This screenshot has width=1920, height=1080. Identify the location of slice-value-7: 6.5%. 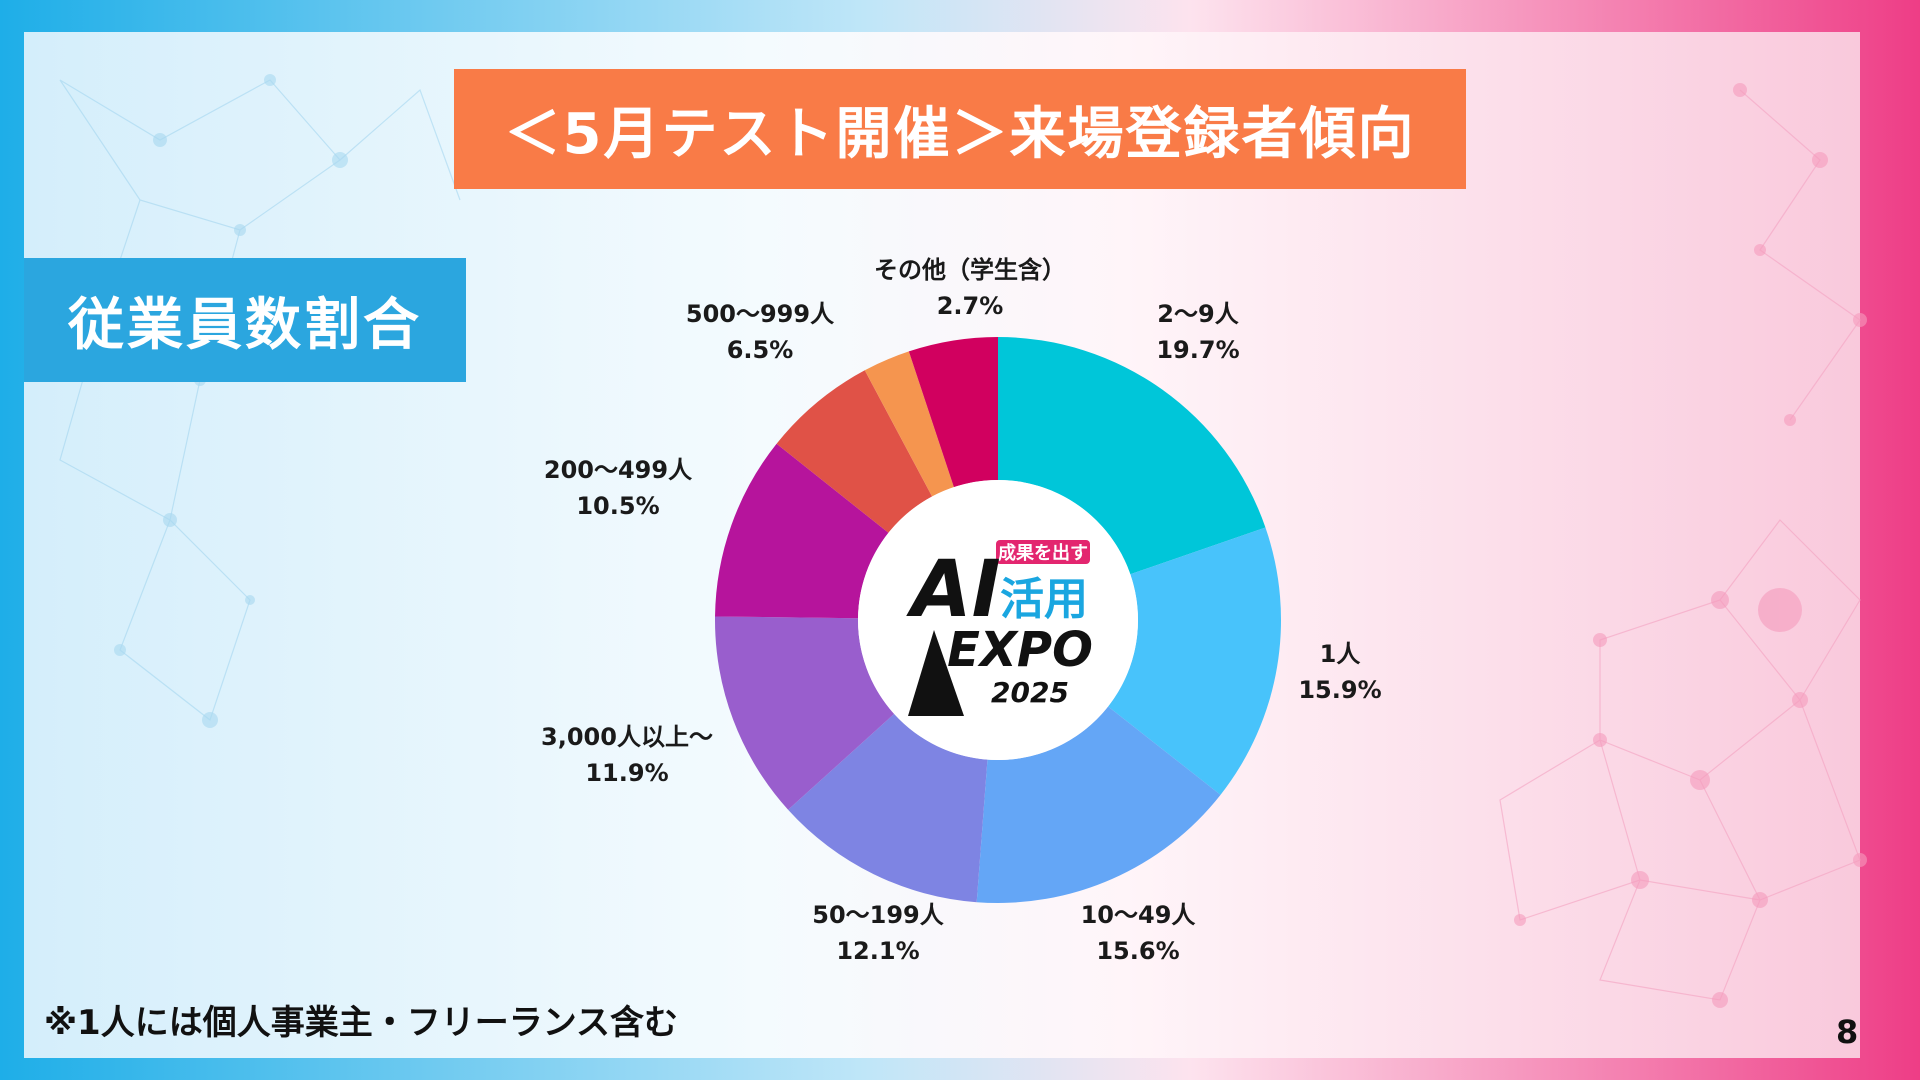
(760, 350).